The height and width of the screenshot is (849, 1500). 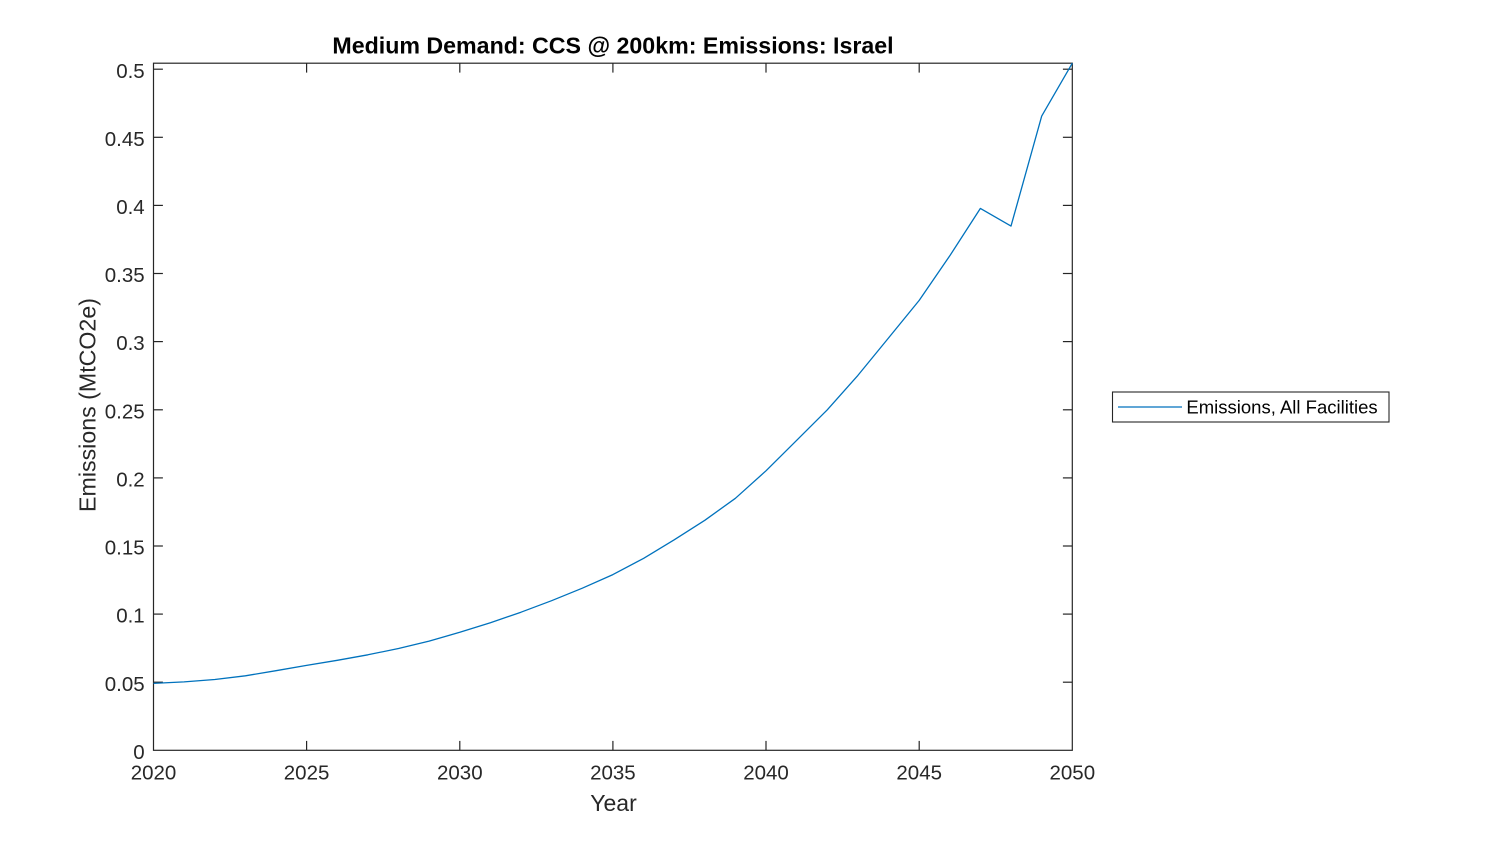 What do you see at coordinates (130, 71) in the screenshot?
I see `svg-text: 0.5` at bounding box center [130, 71].